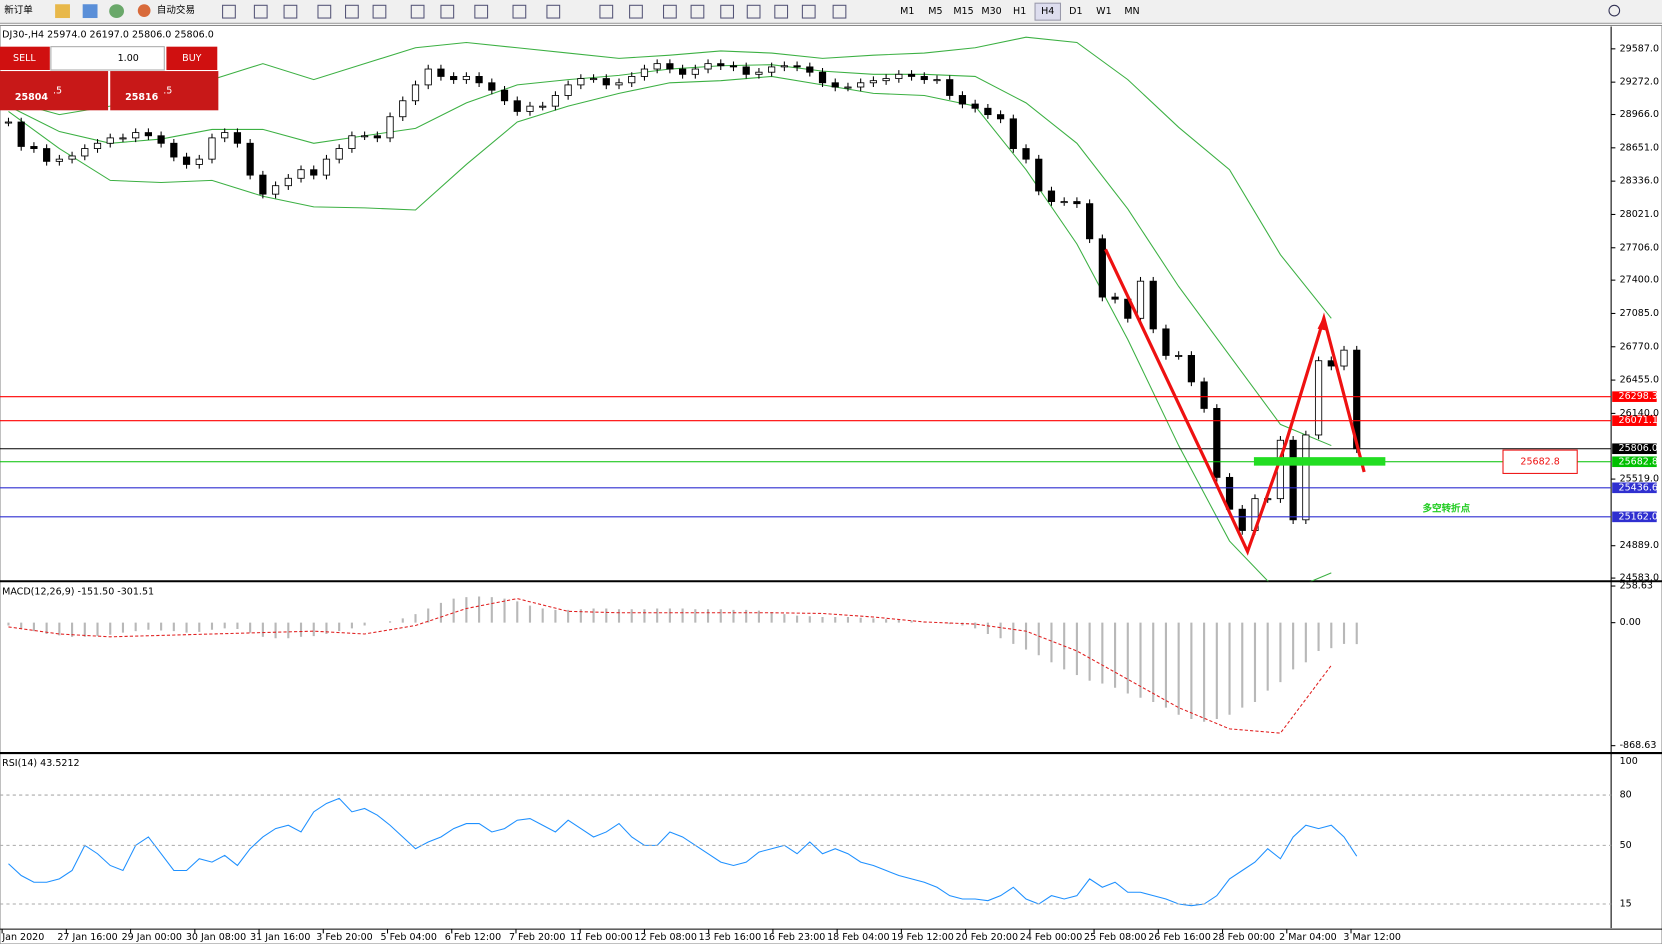 The height and width of the screenshot is (948, 1662). Describe the element at coordinates (1047, 11) in the screenshot. I see `timeframe-button: H4` at that location.